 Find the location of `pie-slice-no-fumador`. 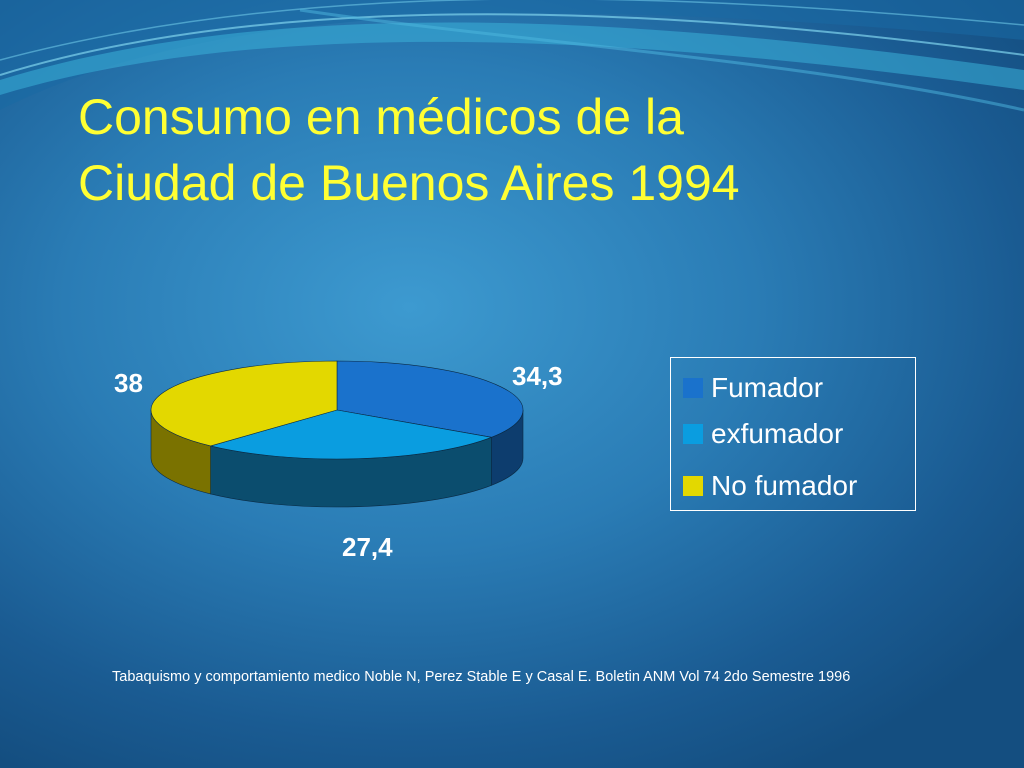

pie-slice-no-fumador is located at coordinates (244, 403).